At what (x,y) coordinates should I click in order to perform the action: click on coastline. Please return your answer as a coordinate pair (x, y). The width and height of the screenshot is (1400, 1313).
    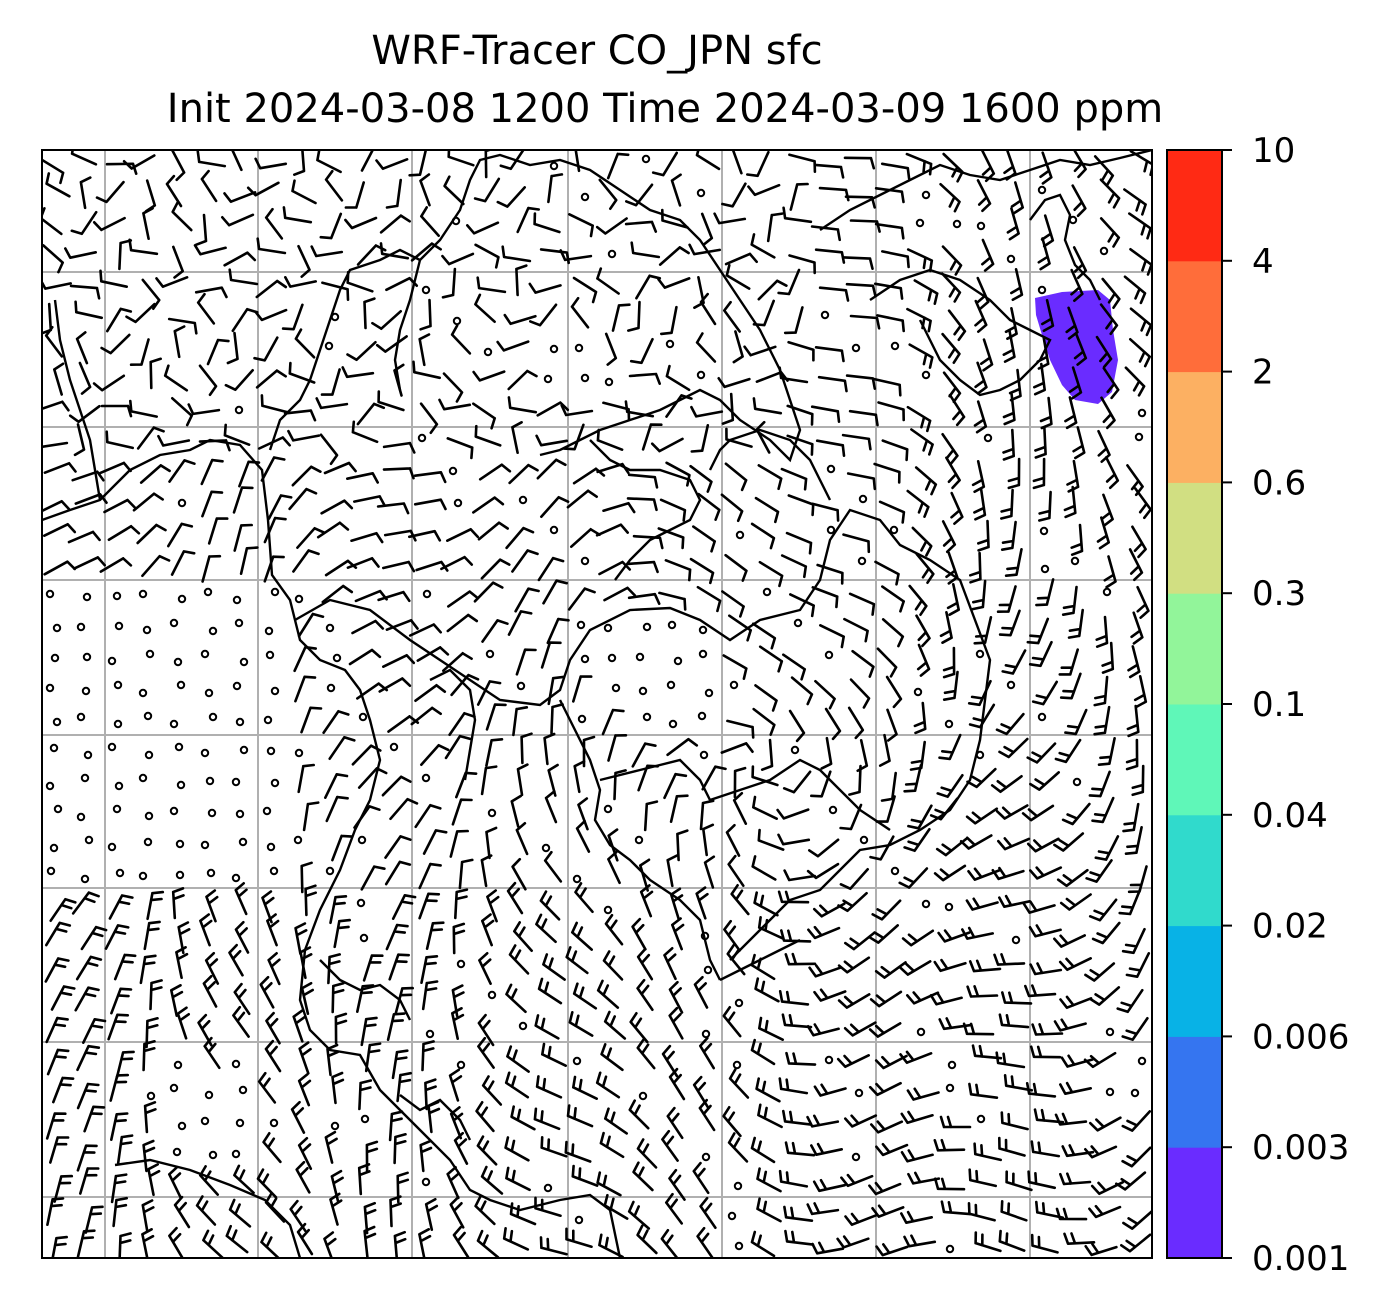
    Looking at the image, I should click on (770, 464).